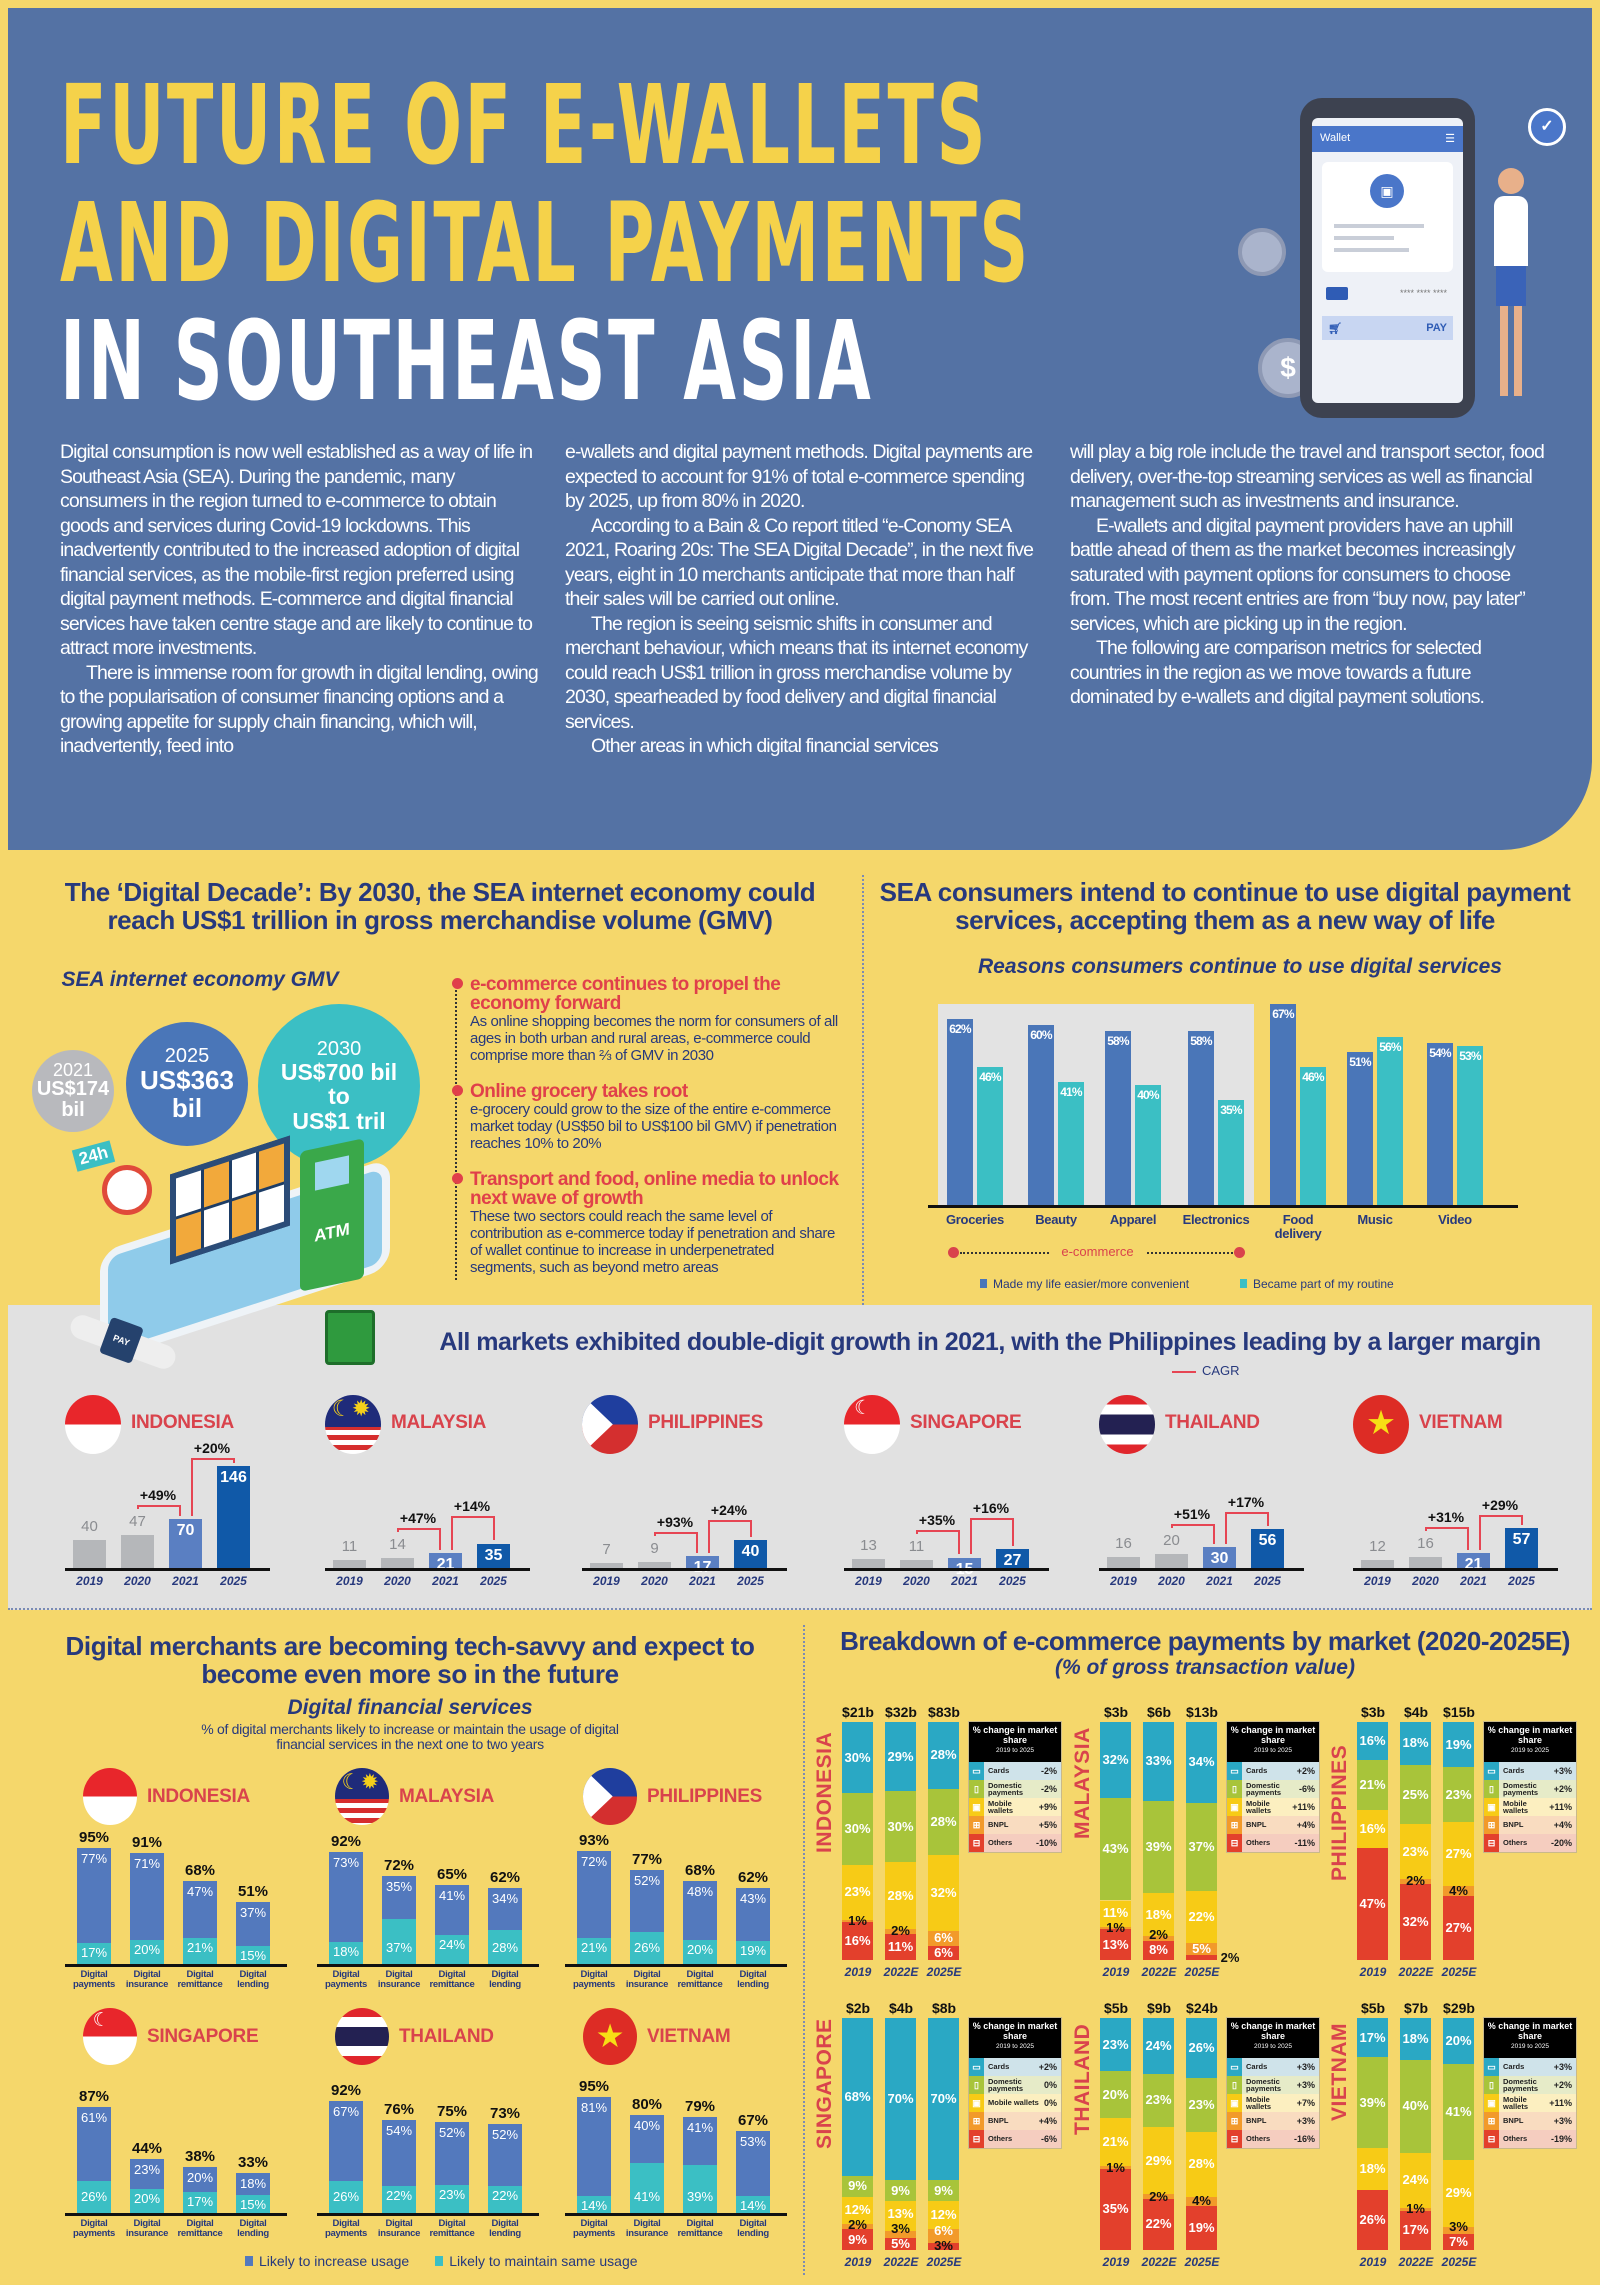 The image size is (1600, 2285). What do you see at coordinates (900, 2214) in the screenshot?
I see `segment-label: 13%` at bounding box center [900, 2214].